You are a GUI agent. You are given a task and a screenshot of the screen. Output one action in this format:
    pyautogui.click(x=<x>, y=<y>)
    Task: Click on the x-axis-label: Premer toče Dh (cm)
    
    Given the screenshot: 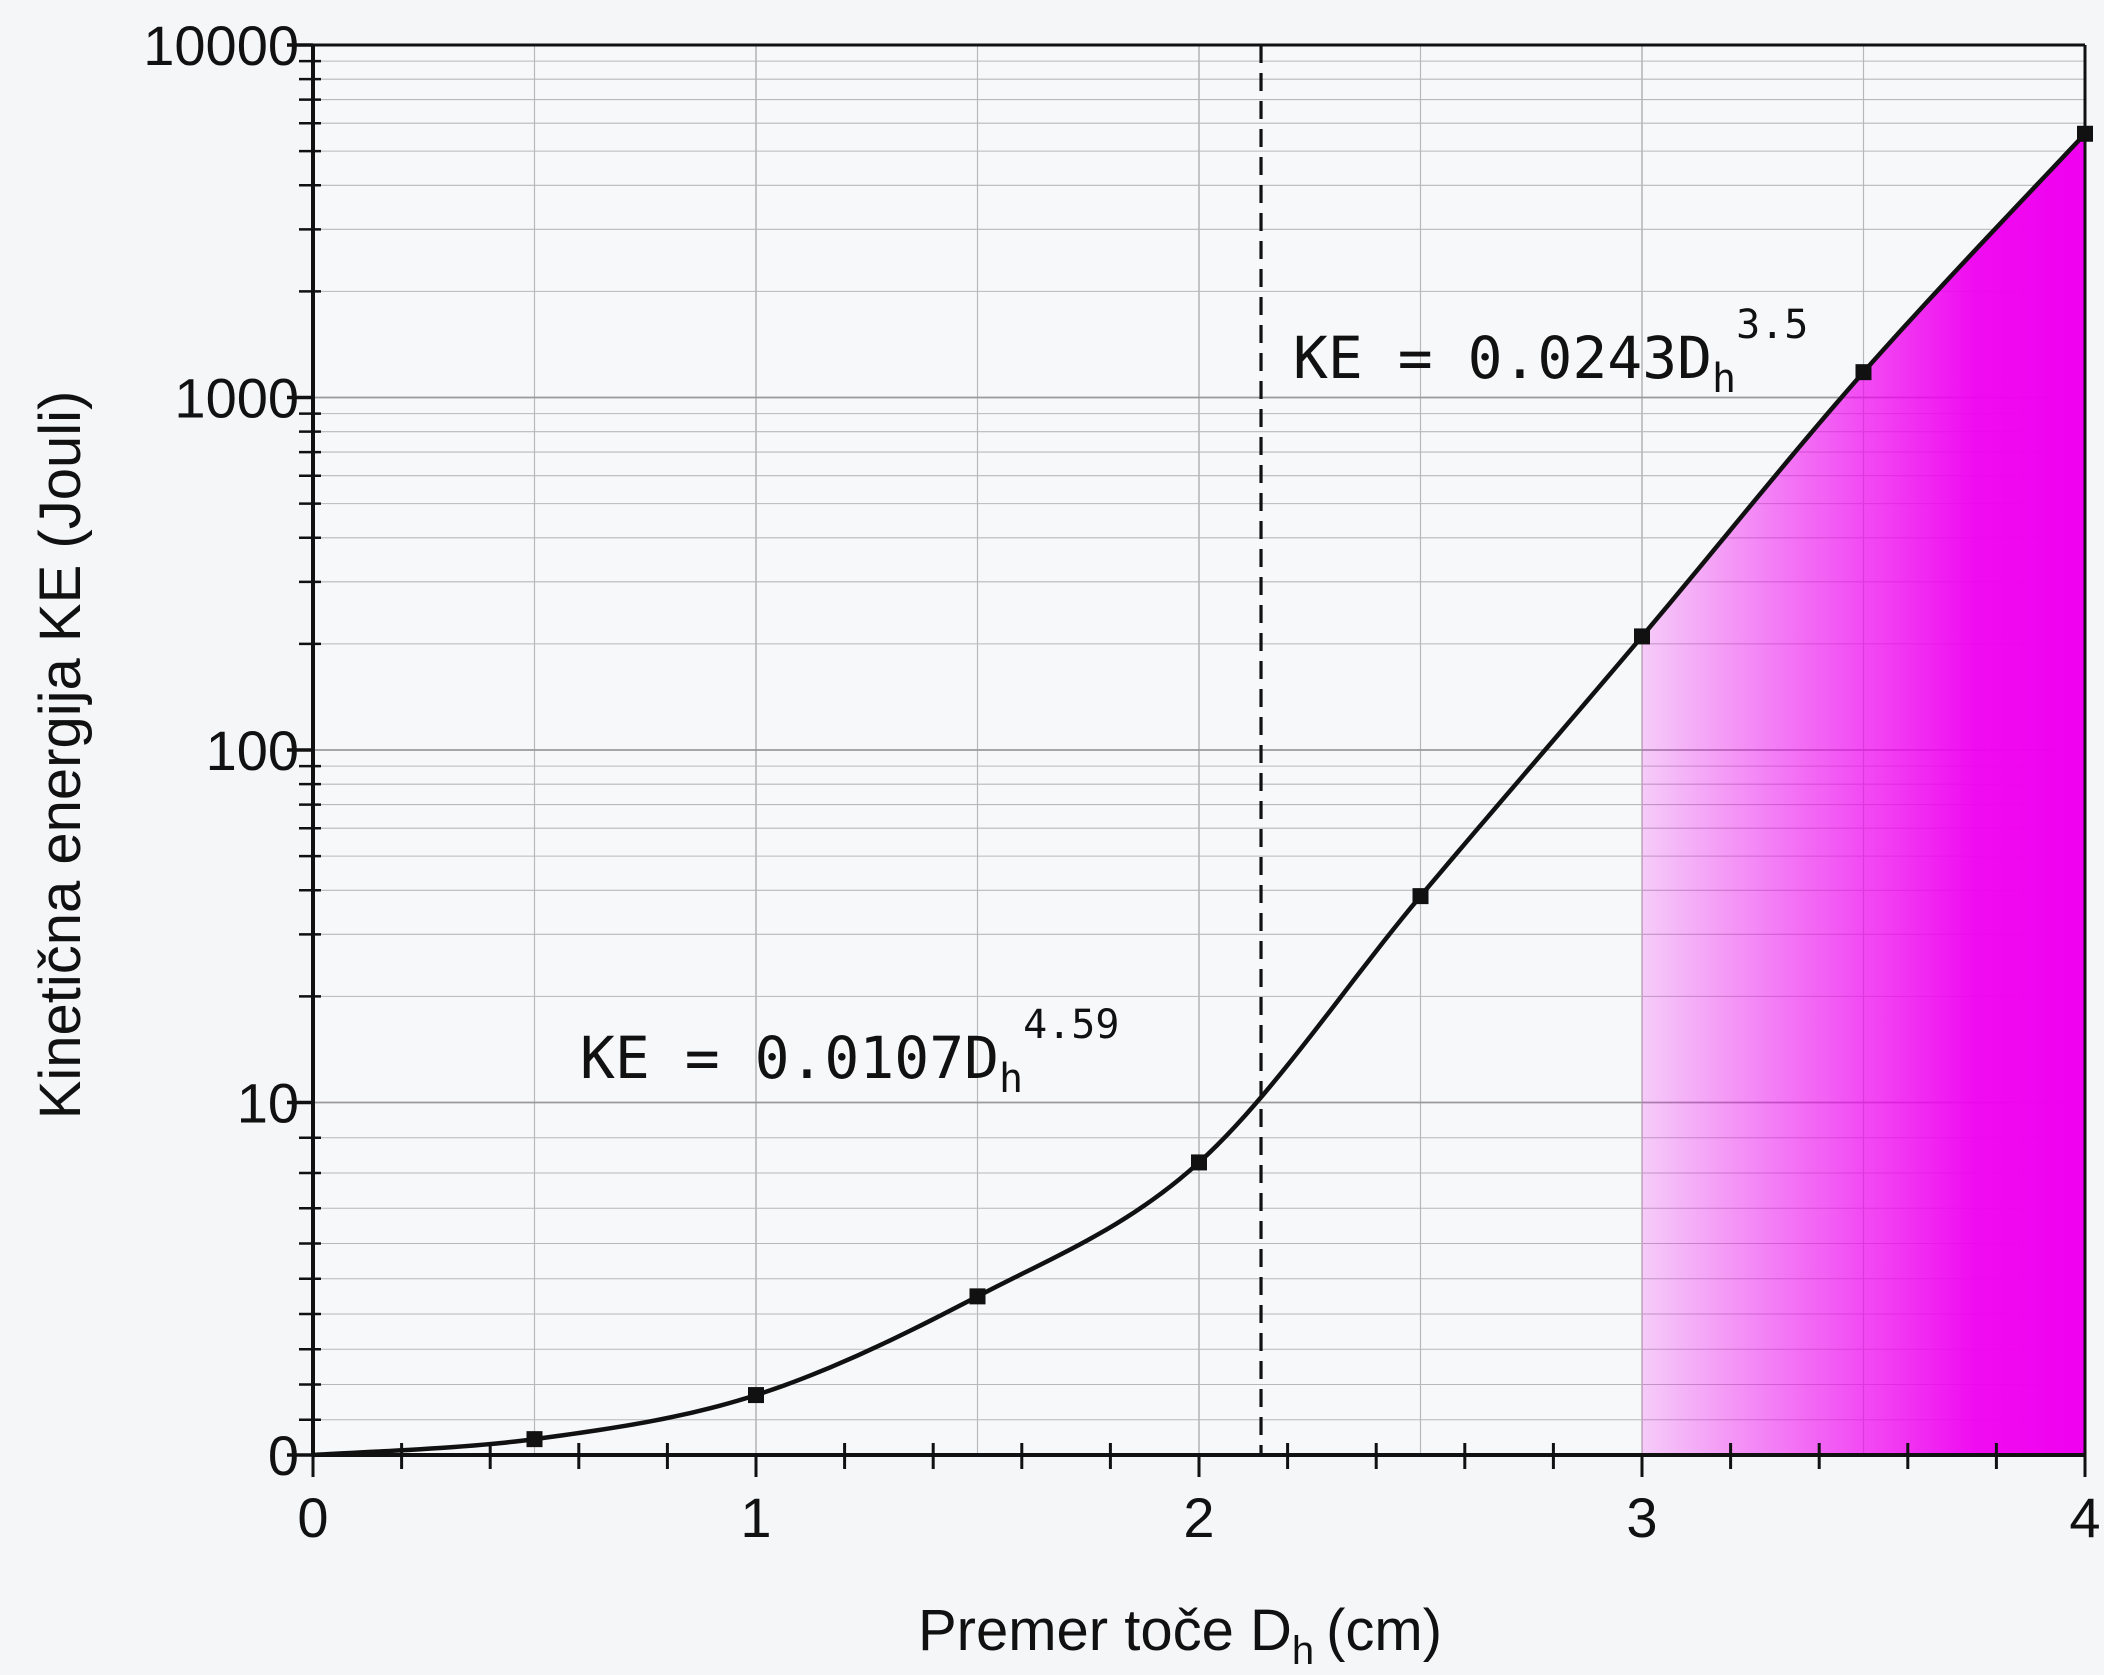 What is the action you would take?
    pyautogui.click(x=1180, y=1634)
    